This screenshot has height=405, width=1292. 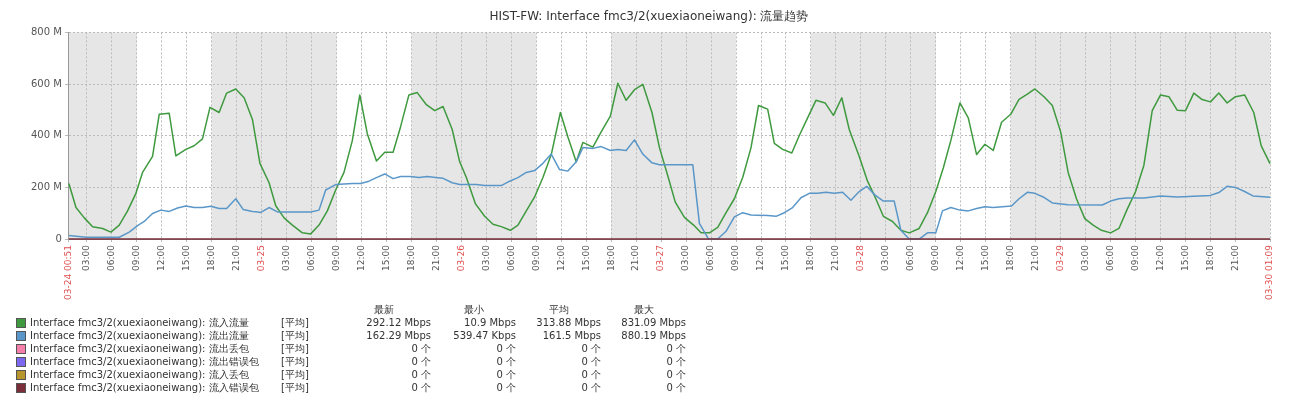 I want to click on y-tick-label: 200 M, so click(x=46, y=186).